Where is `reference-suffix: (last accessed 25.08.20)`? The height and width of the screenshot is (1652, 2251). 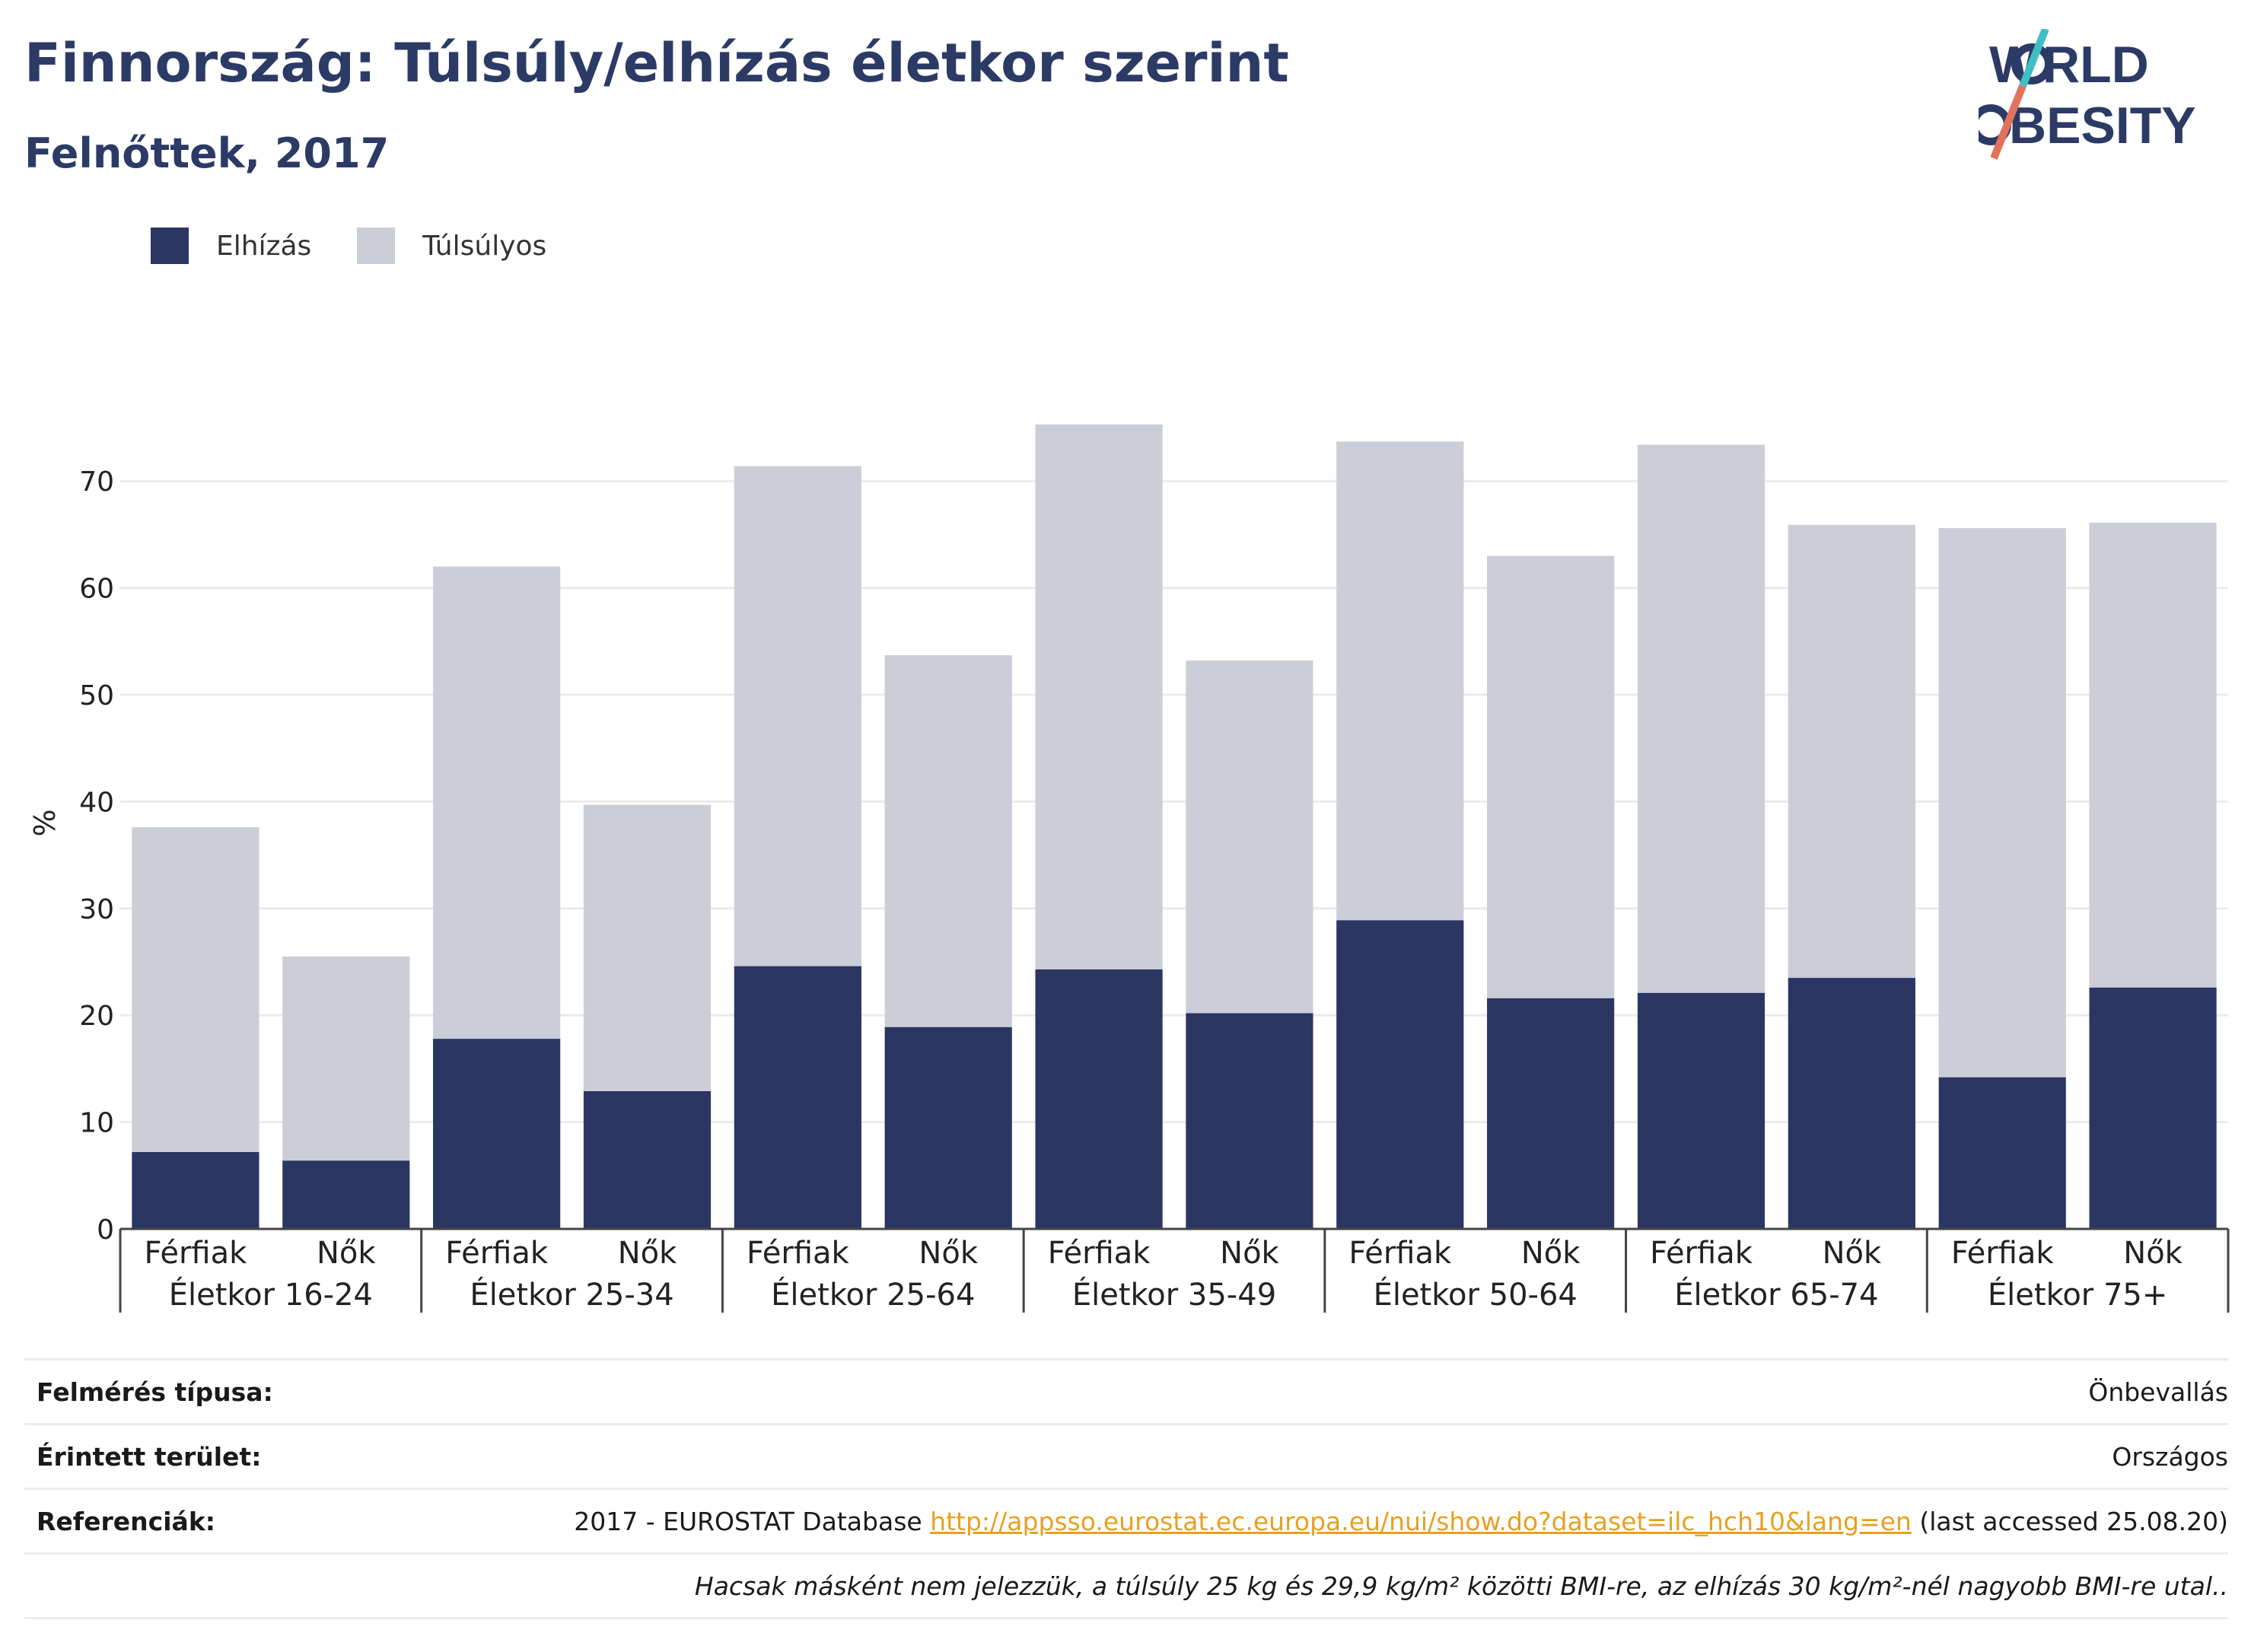 reference-suffix: (last accessed 25.08.20) is located at coordinates (2069, 1521).